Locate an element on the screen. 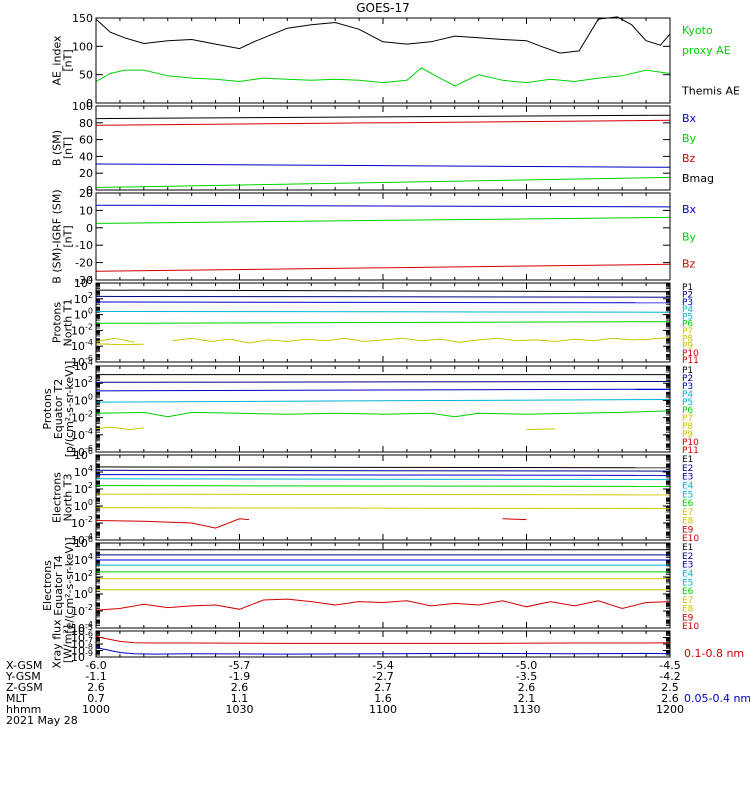 The image size is (750, 804). figure-title: GOES-17 is located at coordinates (383, 8).